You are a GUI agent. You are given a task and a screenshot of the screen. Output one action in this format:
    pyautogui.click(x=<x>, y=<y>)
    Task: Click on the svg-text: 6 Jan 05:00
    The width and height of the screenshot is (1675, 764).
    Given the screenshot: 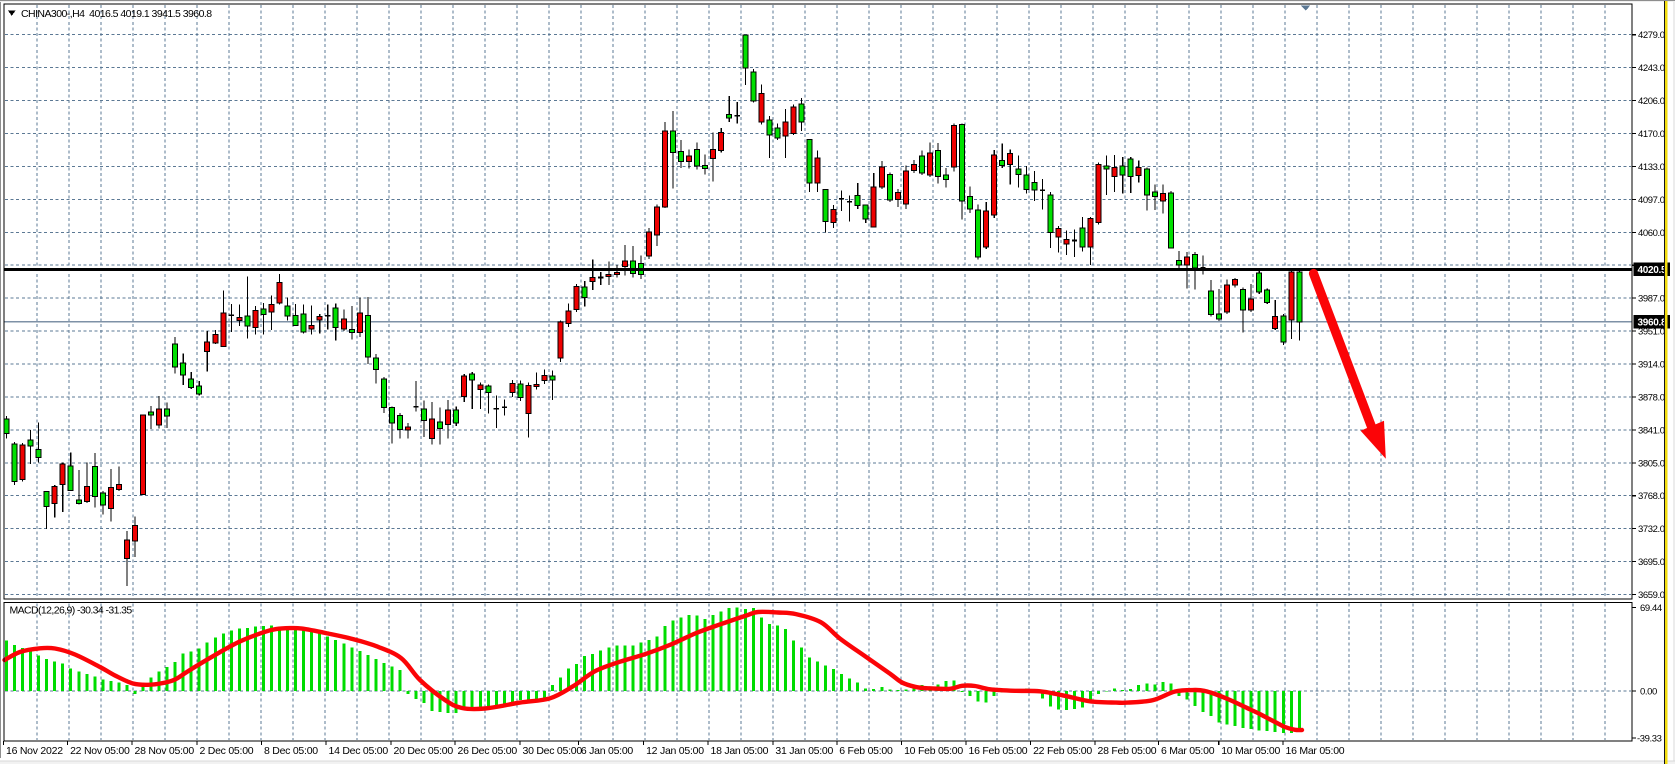 What is the action you would take?
    pyautogui.click(x=607, y=751)
    